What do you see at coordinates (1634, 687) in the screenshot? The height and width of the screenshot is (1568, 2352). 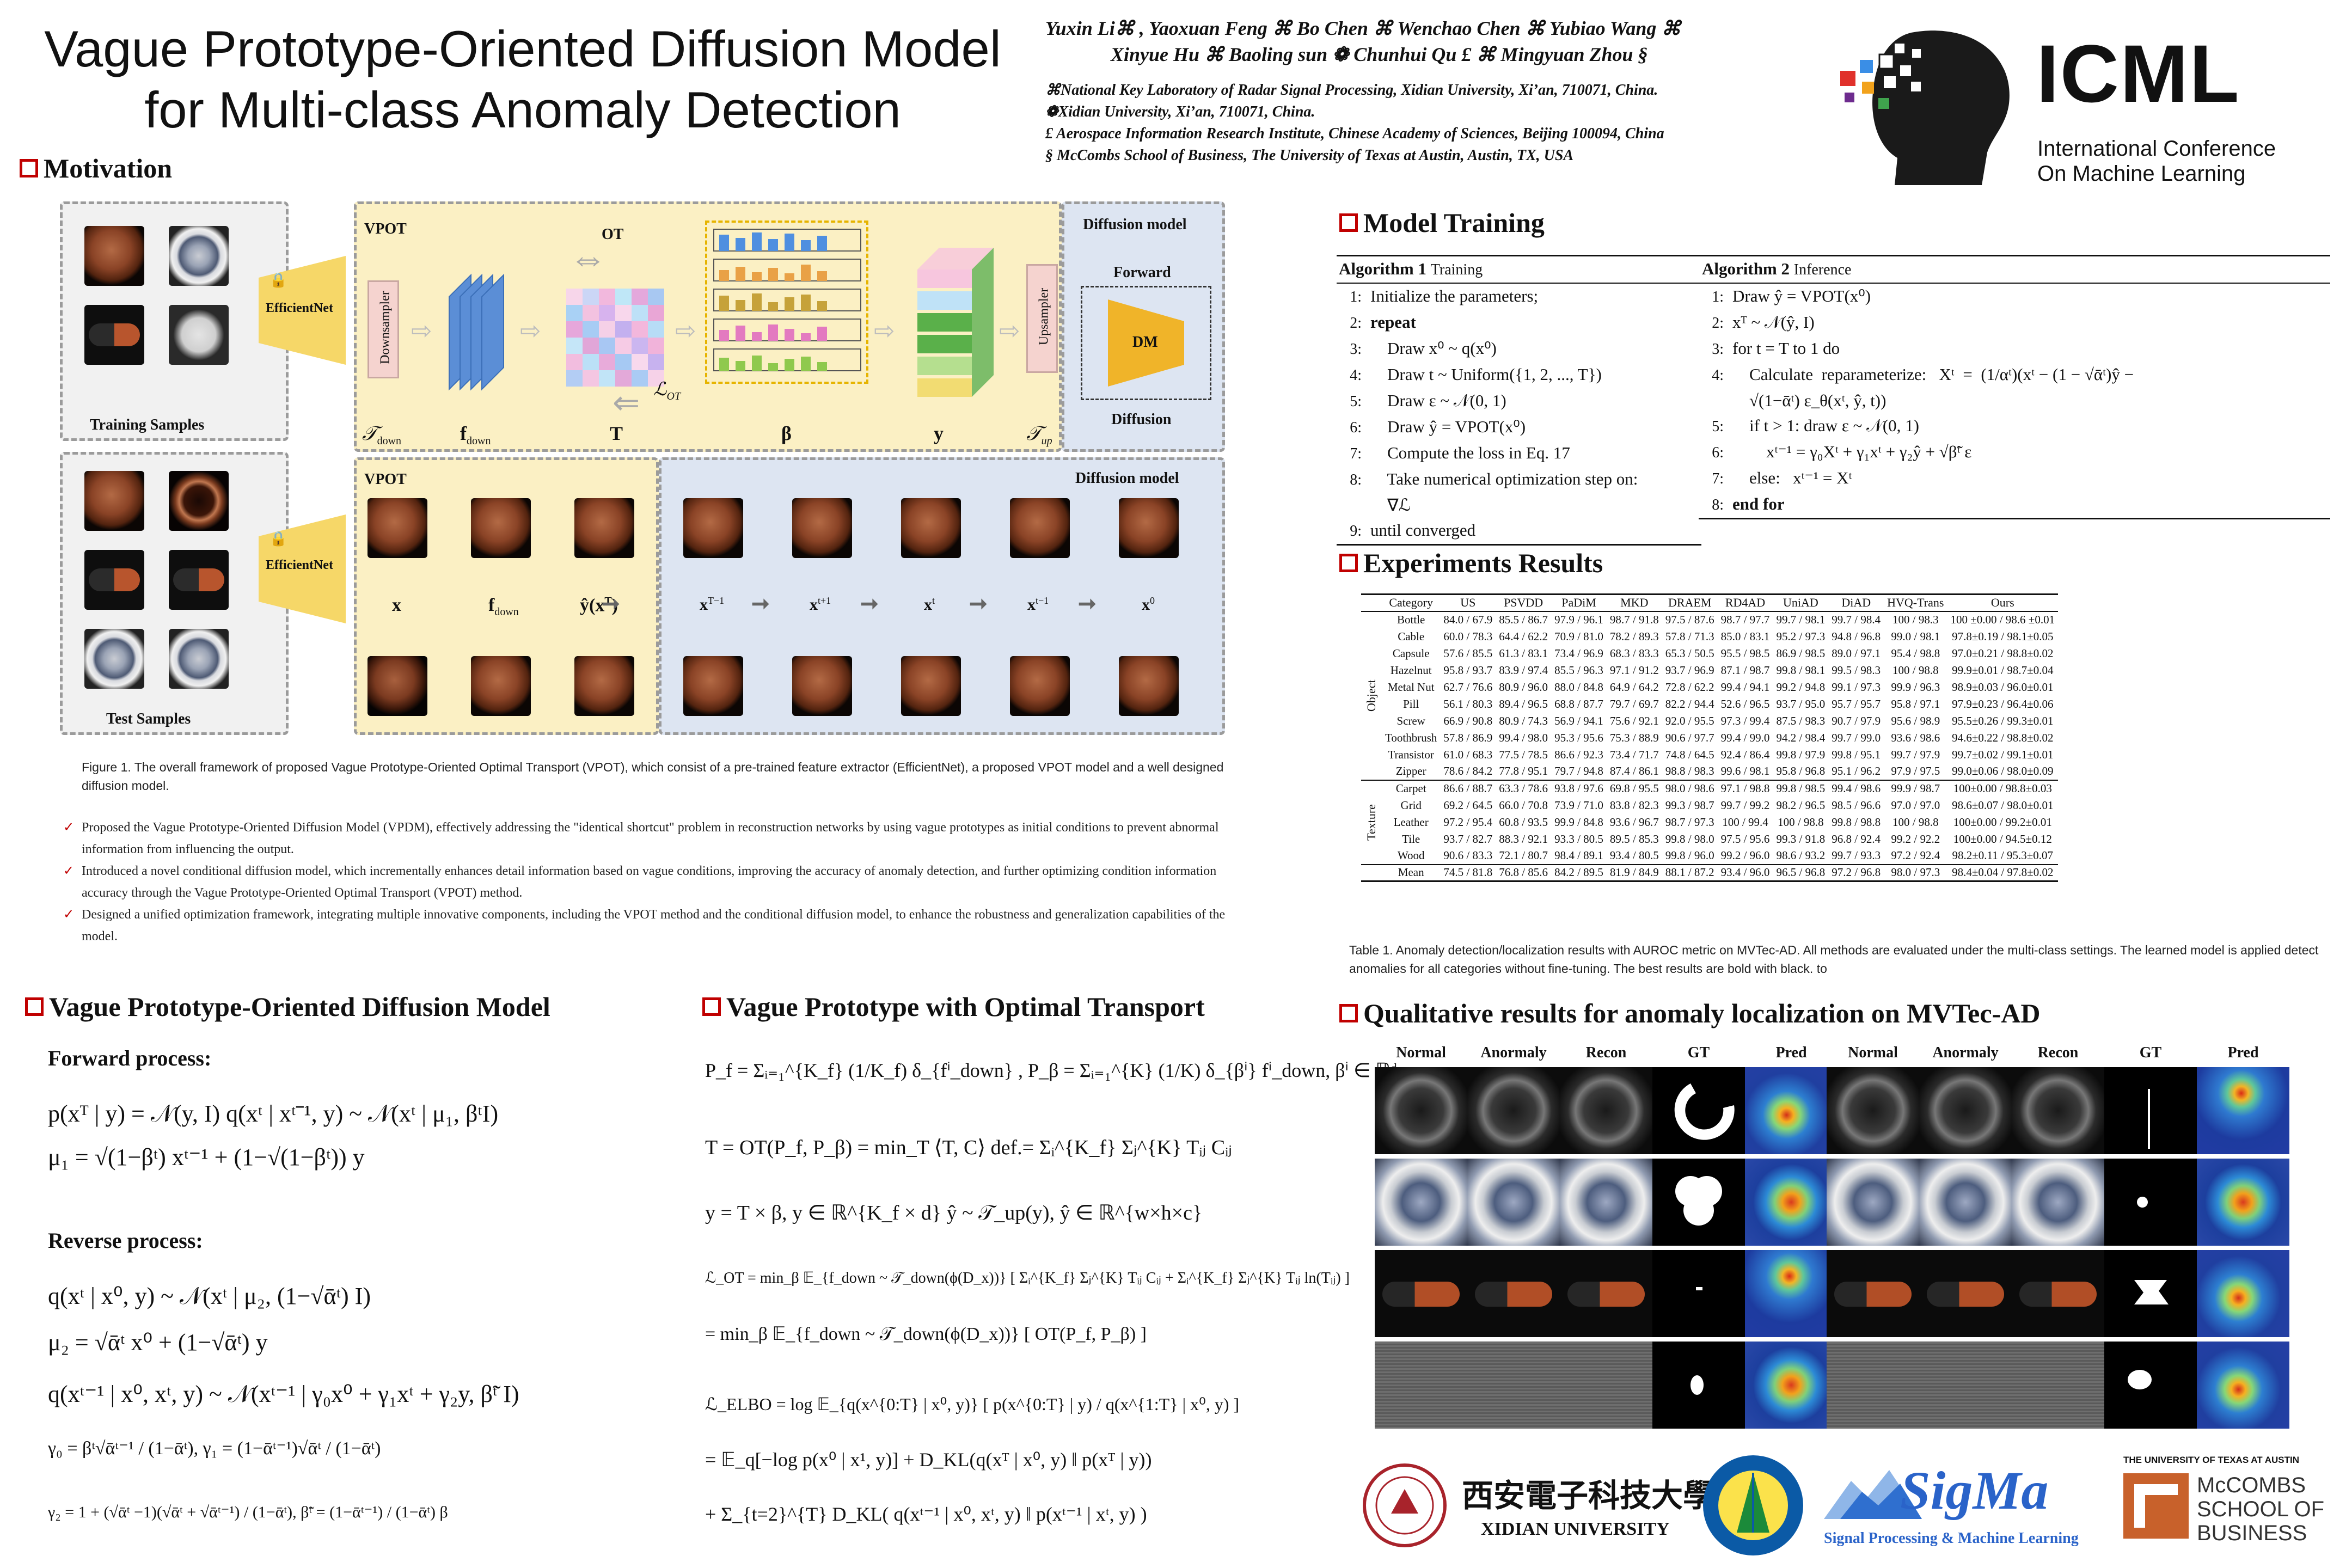 I see `table-cell: 64.9 / 64.2` at bounding box center [1634, 687].